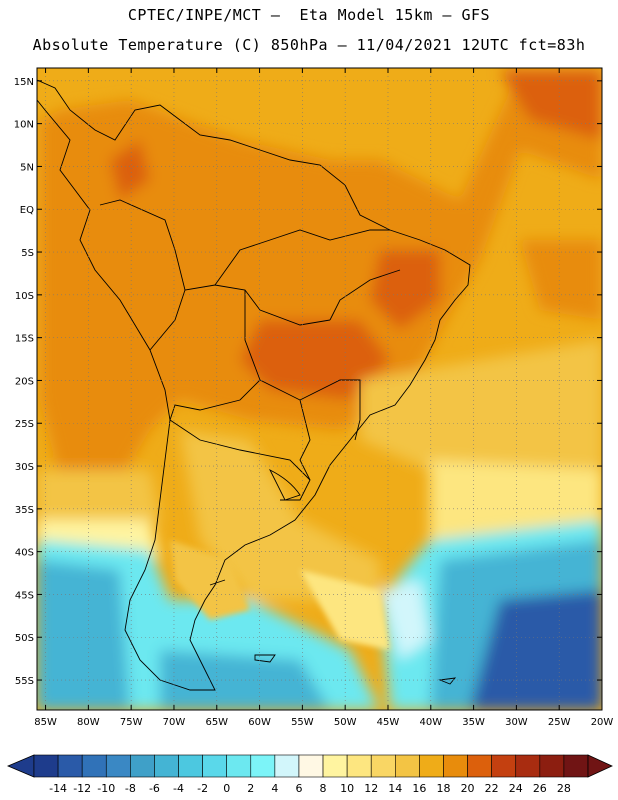  I want to click on colorbar-label: 8, so click(323, 788).